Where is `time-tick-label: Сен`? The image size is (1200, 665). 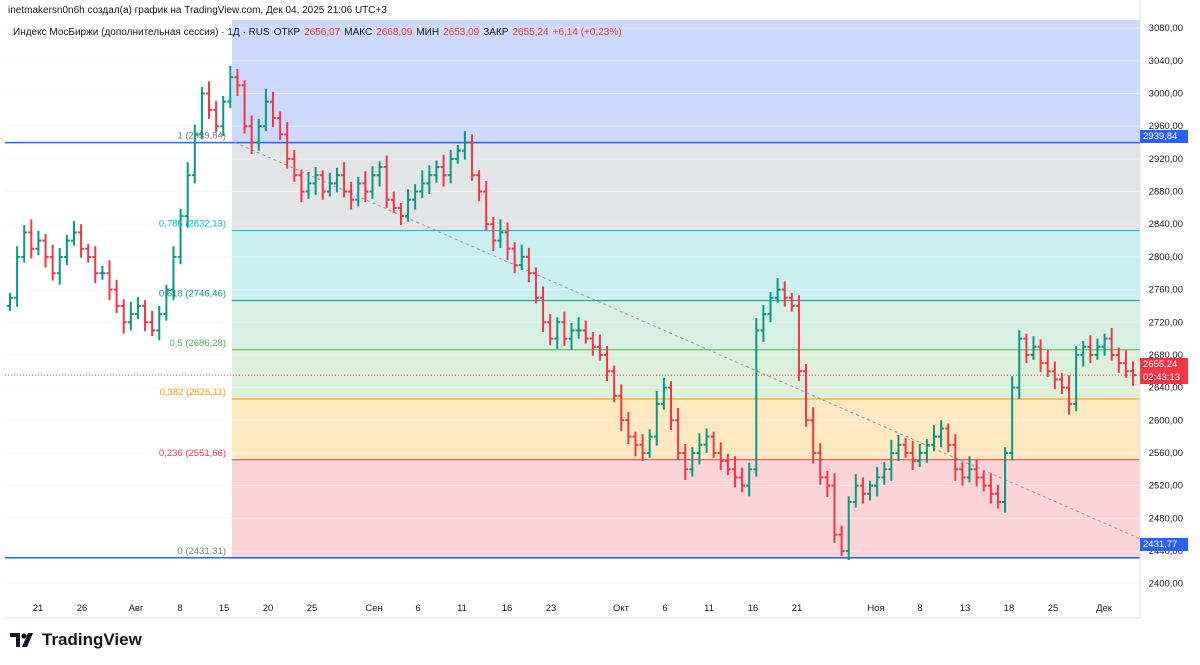
time-tick-label: Сен is located at coordinates (373, 608).